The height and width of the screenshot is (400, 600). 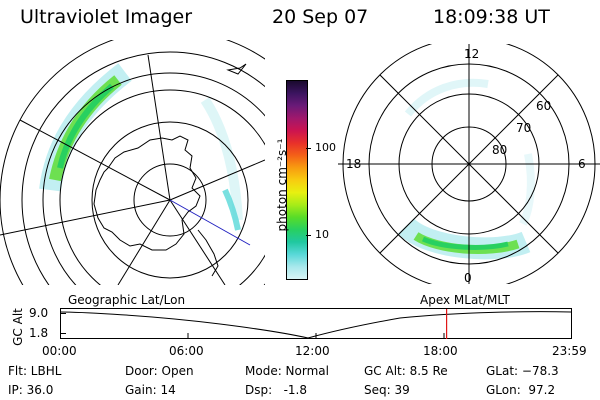 I want to click on y-tick-9: 9.0, so click(x=39, y=313).